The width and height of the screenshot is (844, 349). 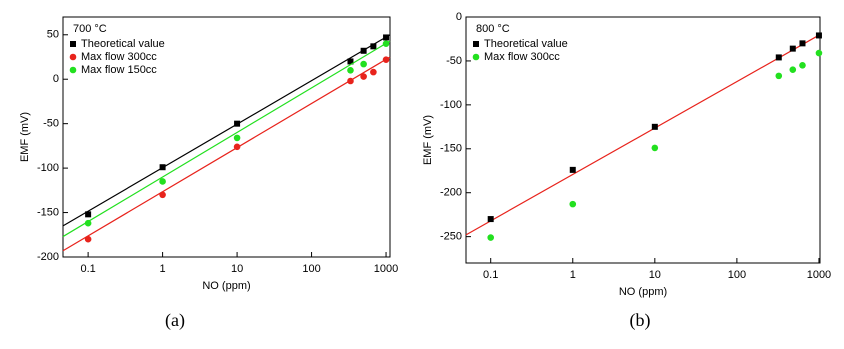 What do you see at coordinates (451, 237) in the screenshot?
I see `y-tick-label: -250` at bounding box center [451, 237].